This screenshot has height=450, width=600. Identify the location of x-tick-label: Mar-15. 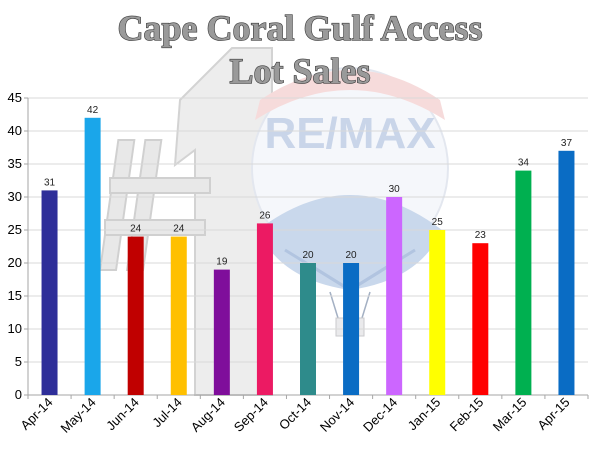
(510, 415).